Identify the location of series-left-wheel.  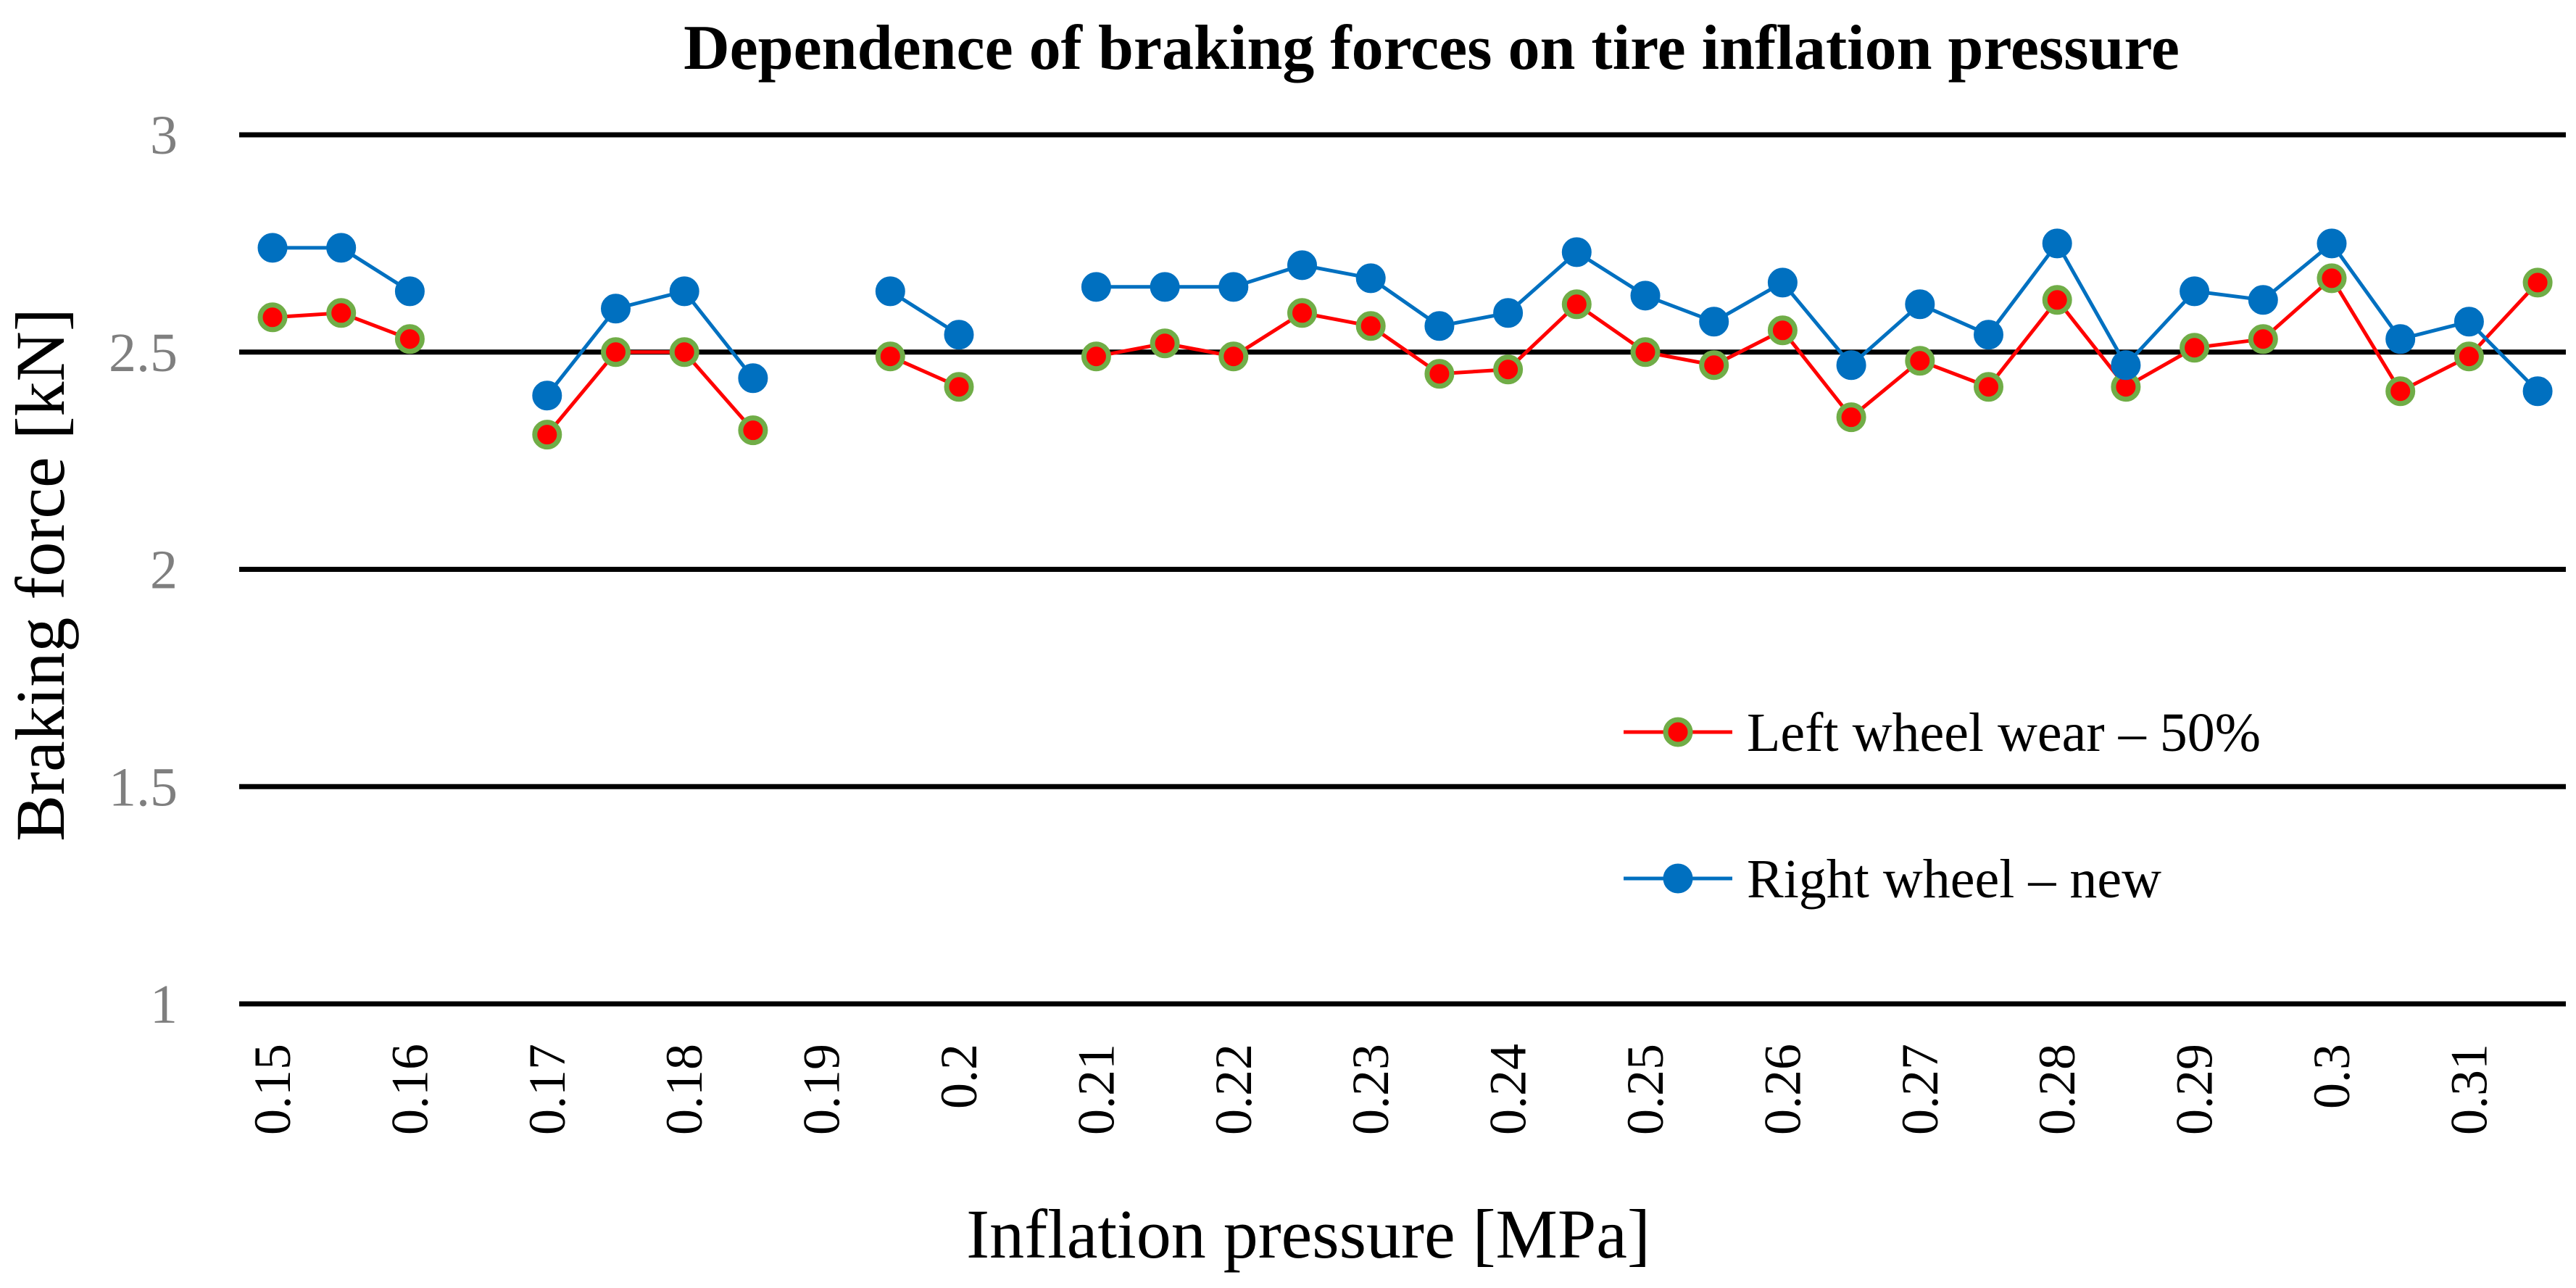
(1405, 356).